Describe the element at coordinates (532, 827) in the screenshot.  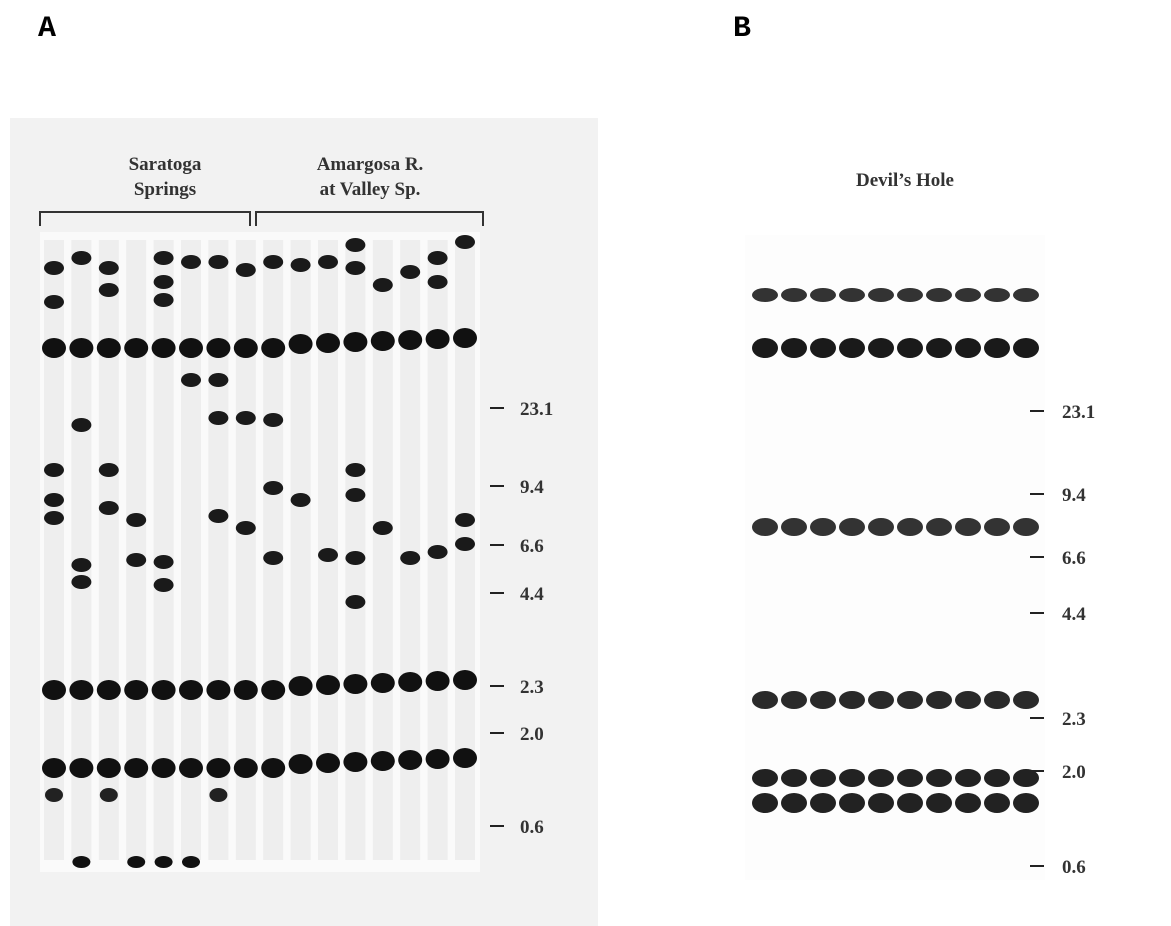
I see `size-marker: 0.6` at that location.